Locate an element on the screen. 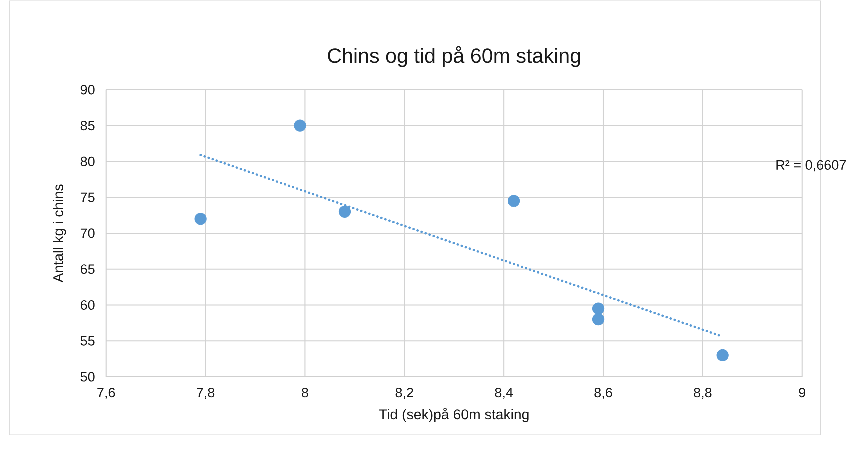 The width and height of the screenshot is (851, 463). x-axis-title: Tid (sek)på 60m staking is located at coordinates (454, 415).